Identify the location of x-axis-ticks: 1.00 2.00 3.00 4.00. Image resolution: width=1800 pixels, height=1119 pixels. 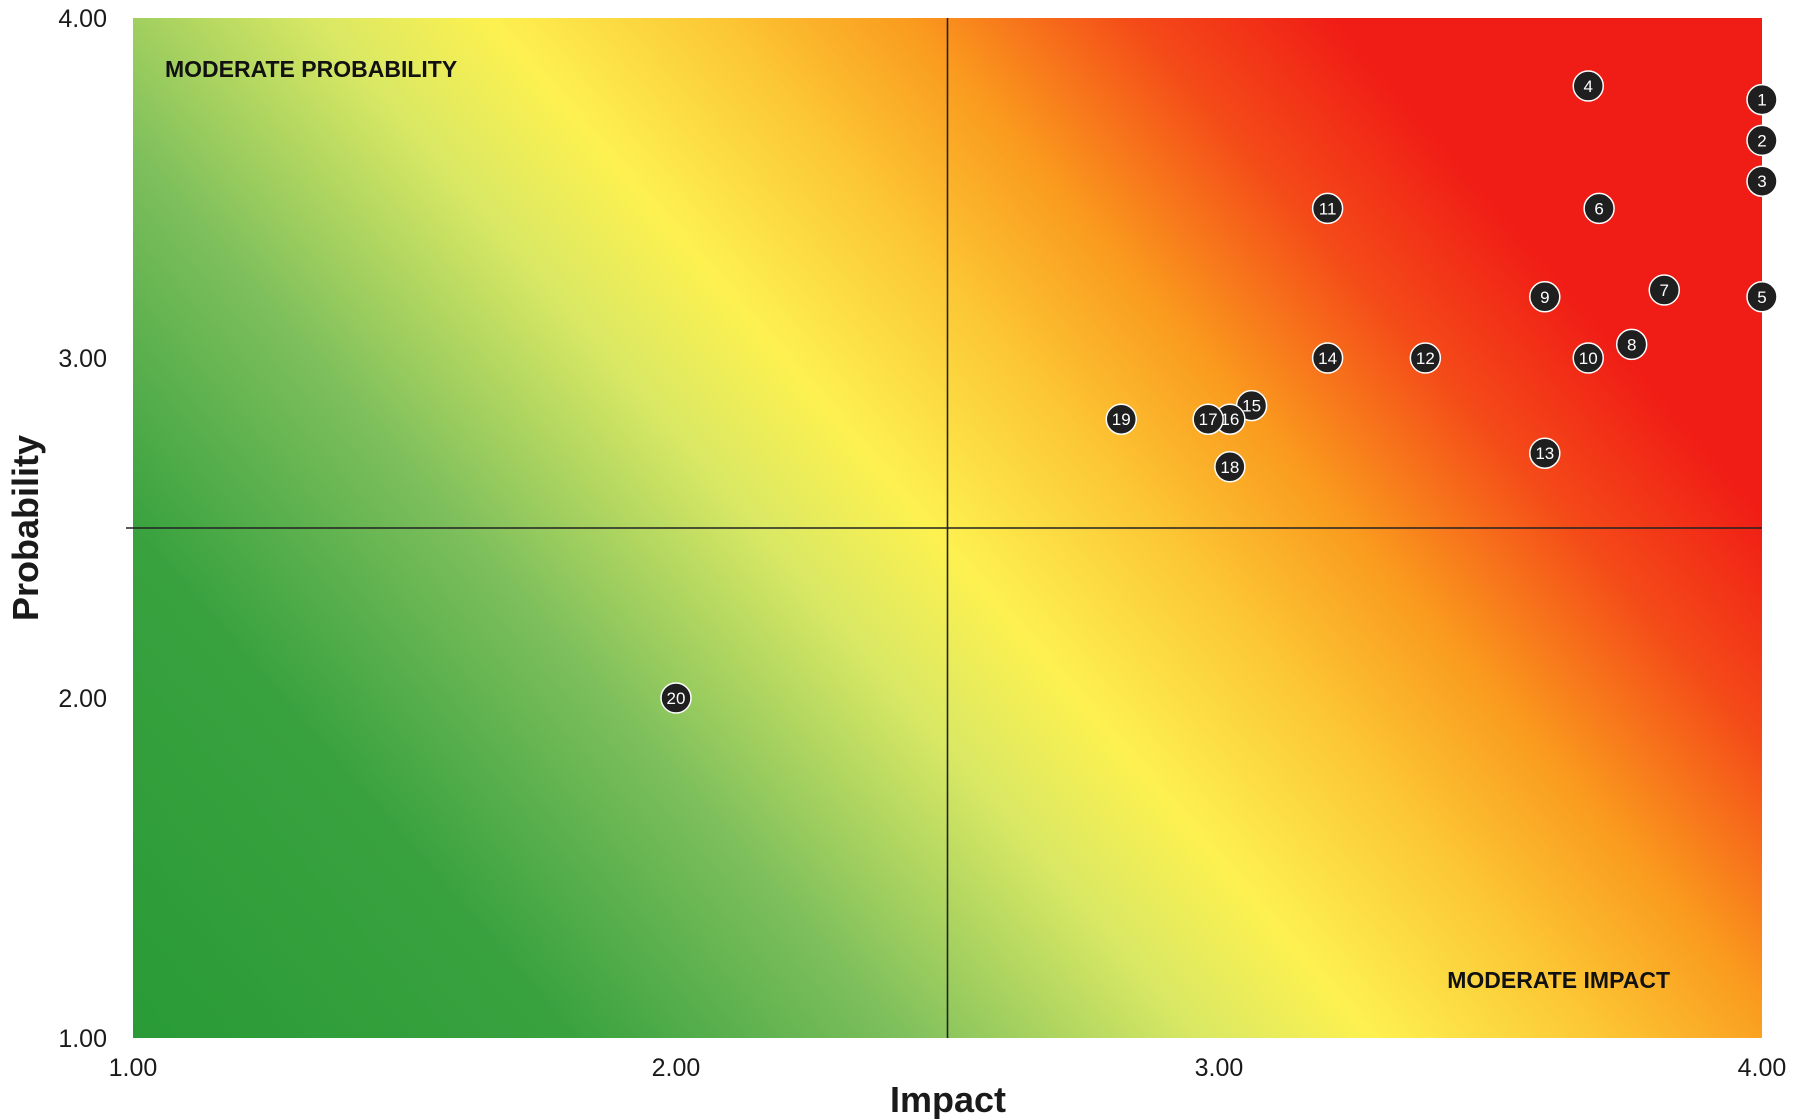
(948, 1068).